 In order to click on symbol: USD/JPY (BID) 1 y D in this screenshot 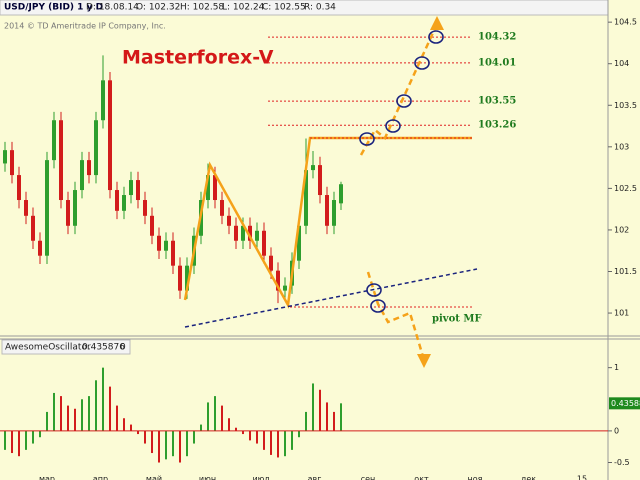, I will do `click(53, 8)`.